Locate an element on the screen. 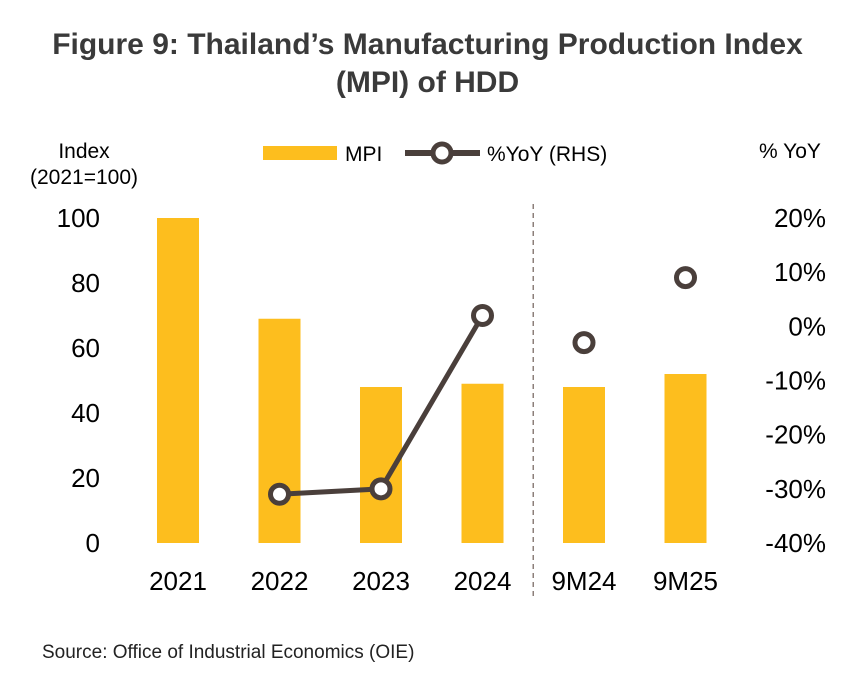  yoy-point-2022 is located at coordinates (279, 494).